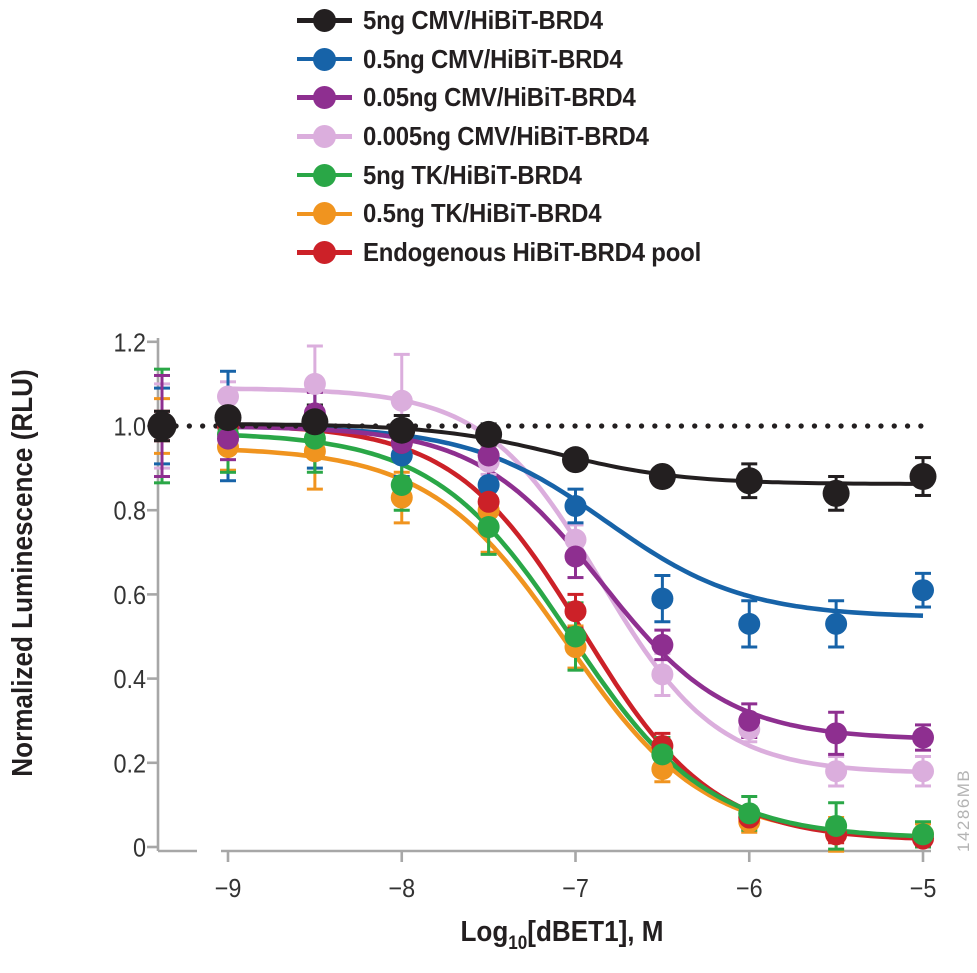 Image resolution: width=977 pixels, height=973 pixels. What do you see at coordinates (22, 572) in the screenshot?
I see `y-axis-title: Normalized Luminescence (RLU)` at bounding box center [22, 572].